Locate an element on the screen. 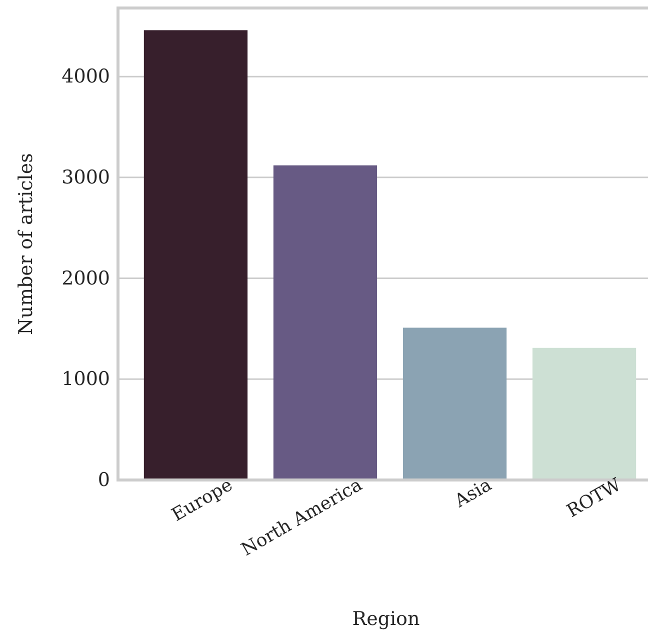 Image resolution: width=648 pixels, height=634 pixels. y-tick-label: 0 is located at coordinates (104, 480).